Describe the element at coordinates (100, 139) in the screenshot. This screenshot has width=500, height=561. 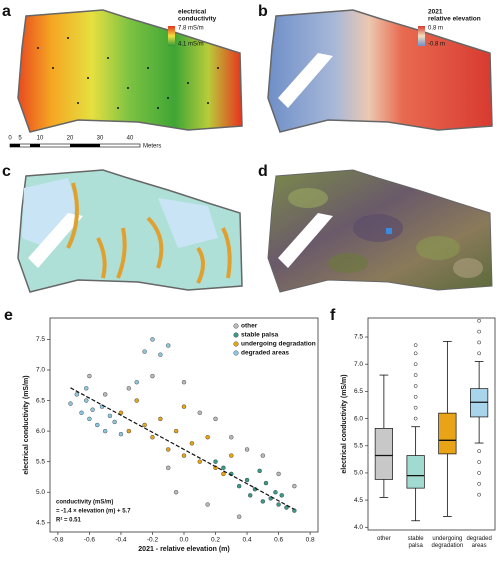
I see `scale-label: 30` at that location.